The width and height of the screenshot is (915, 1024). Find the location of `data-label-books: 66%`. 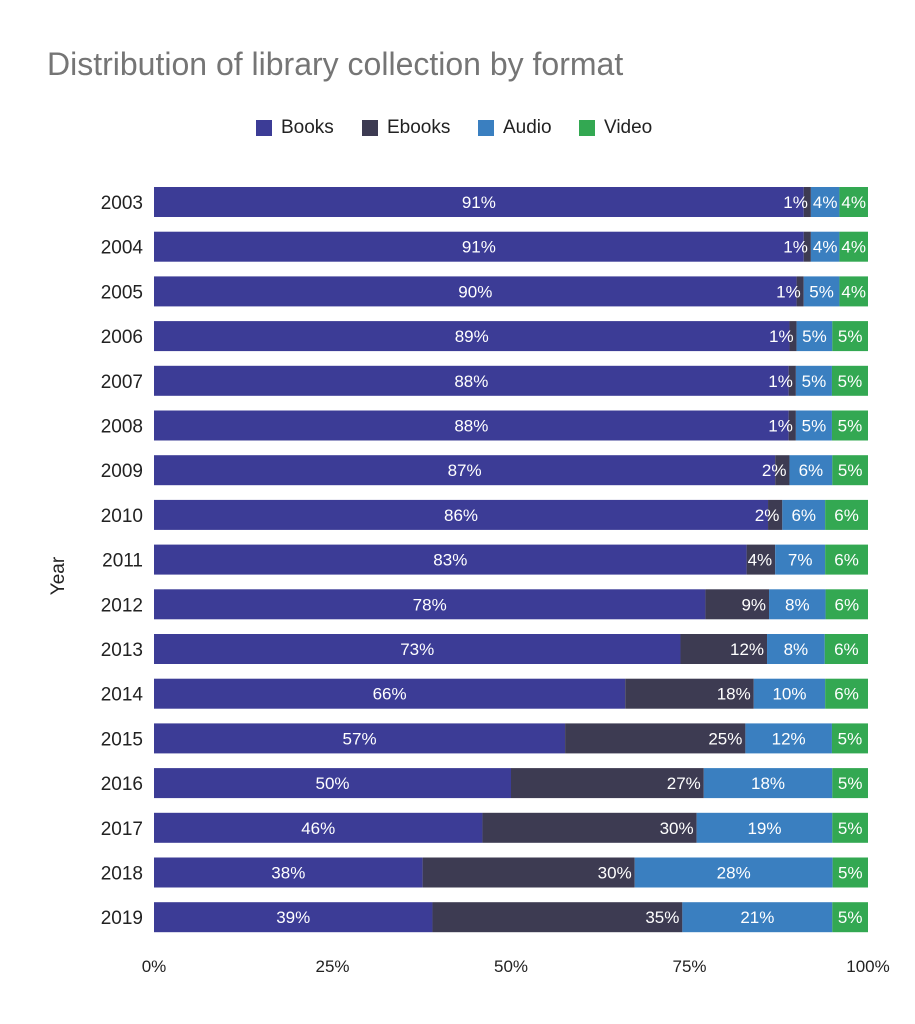

data-label-books: 66% is located at coordinates (390, 694).